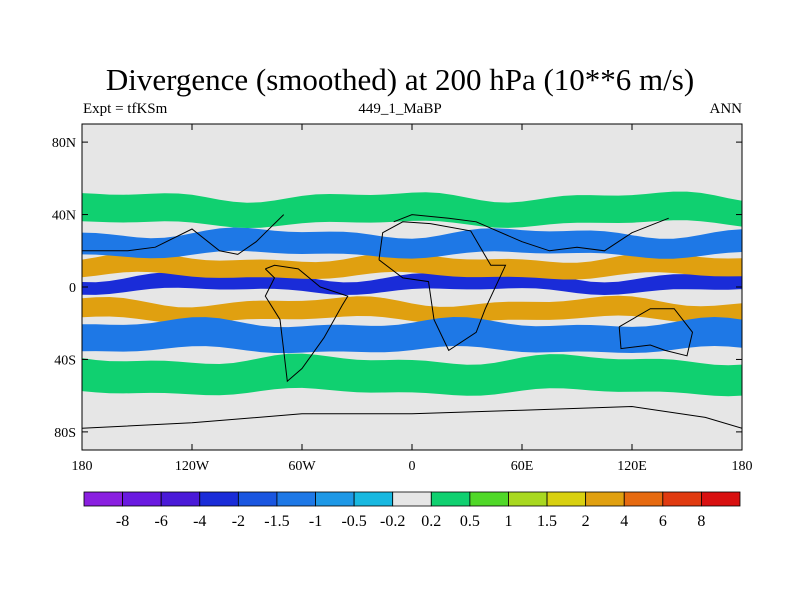  I want to click on y-tick-label: 80S, so click(65, 433).